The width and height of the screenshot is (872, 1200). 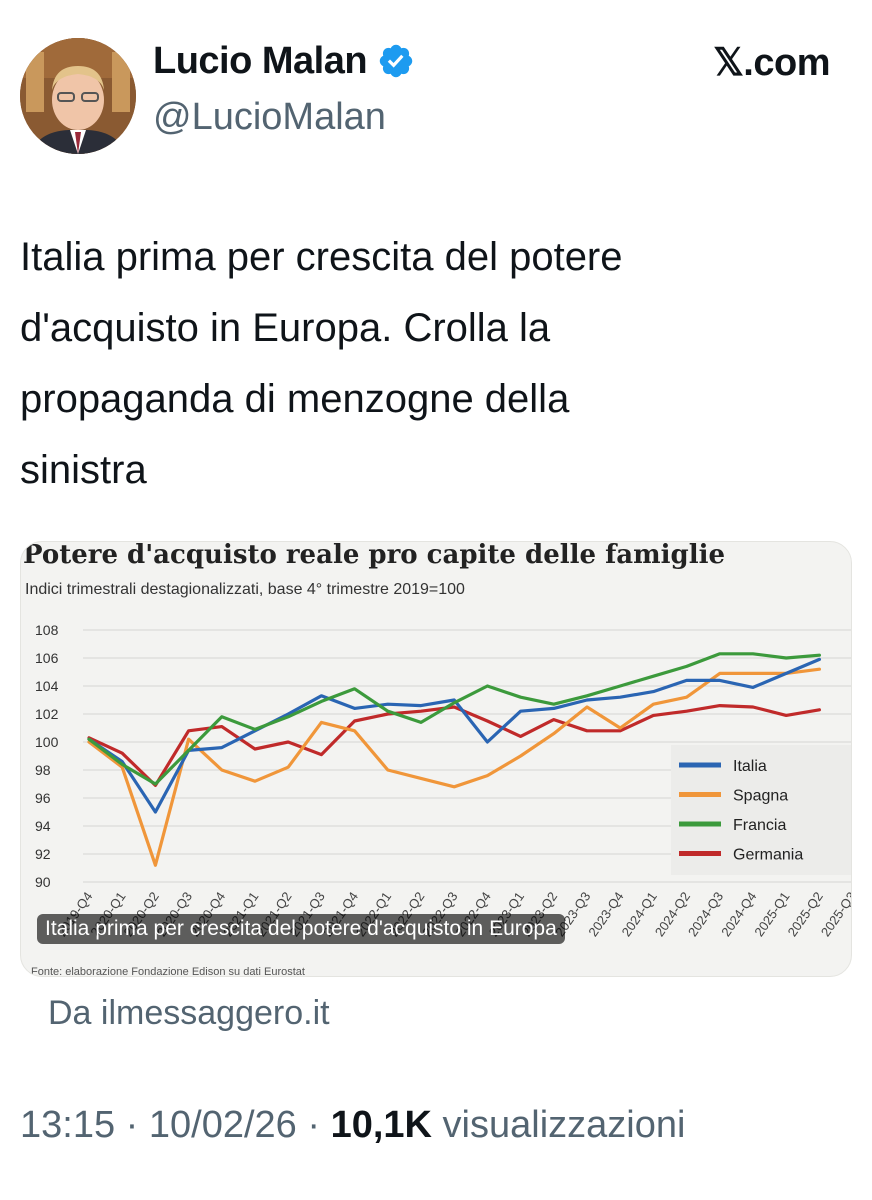 What do you see at coordinates (43, 770) in the screenshot?
I see `y-tick-label: 98` at bounding box center [43, 770].